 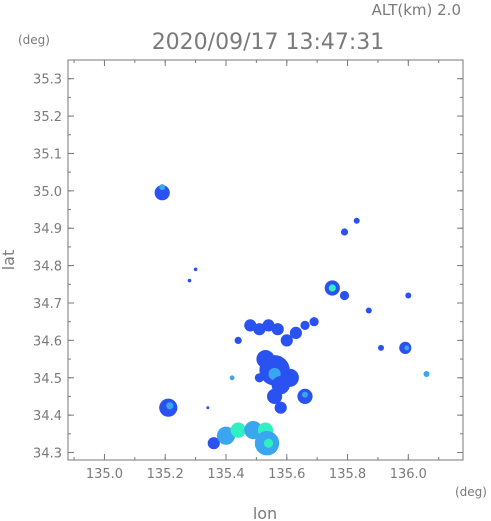 I want to click on x-tick-label: 135.2, so click(x=165, y=474).